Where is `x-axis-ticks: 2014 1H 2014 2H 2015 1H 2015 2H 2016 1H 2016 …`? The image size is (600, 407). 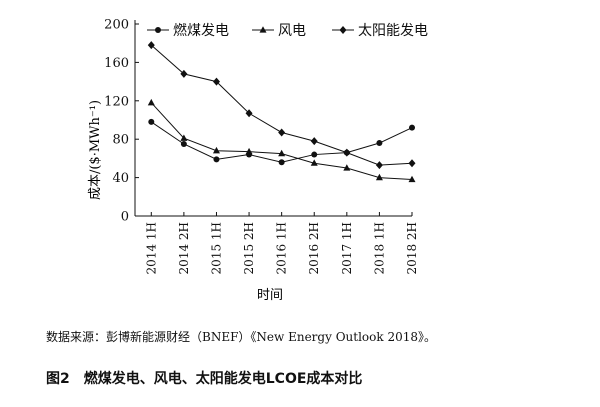
x-axis-ticks: 2014 1H 2014 2H 2015 1H 2015 2H 2016 1H 2016 … is located at coordinates (281, 243).